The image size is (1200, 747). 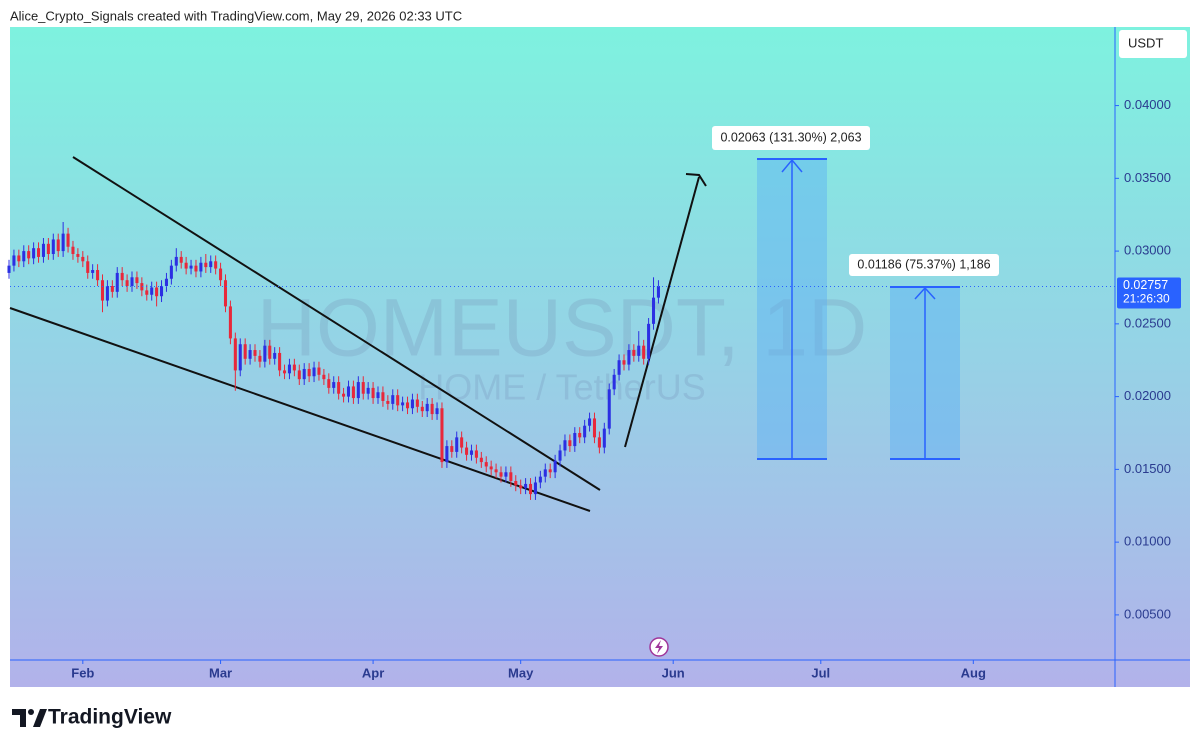 What do you see at coordinates (300, 409) in the screenshot?
I see `wedge-lower-line` at bounding box center [300, 409].